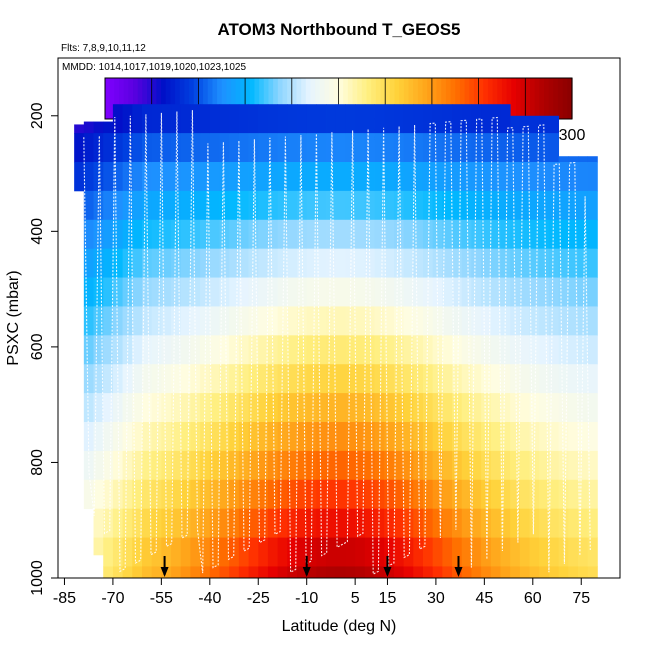  I want to click on x-axis: -85 -70 -55 -40 -25 -10 5 15 30 45 60 75, so click(336, 592).